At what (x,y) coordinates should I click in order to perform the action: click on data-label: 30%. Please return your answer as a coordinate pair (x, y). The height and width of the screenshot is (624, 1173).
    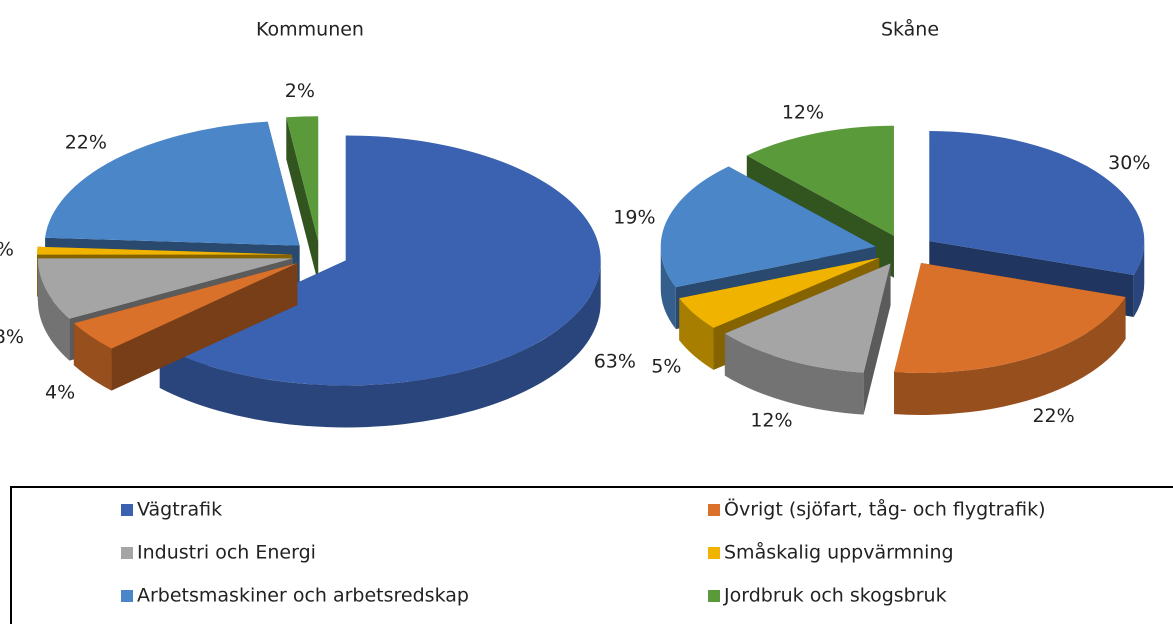
    Looking at the image, I should click on (1129, 163).